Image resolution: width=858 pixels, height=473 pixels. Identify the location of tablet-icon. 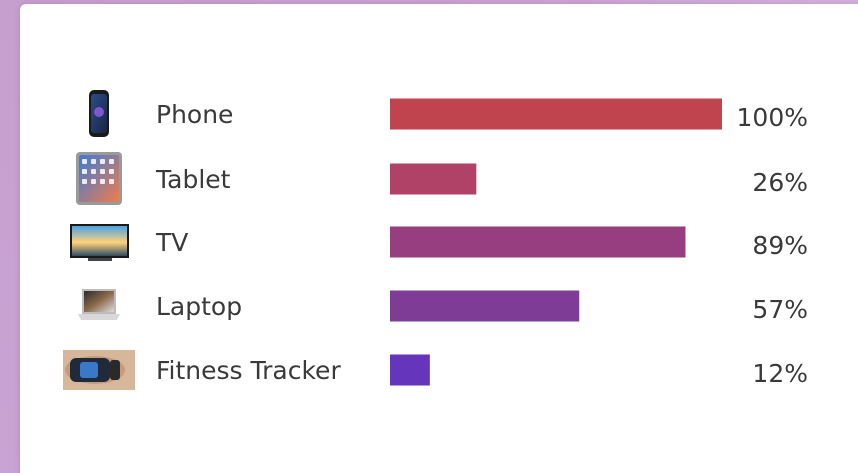
(99, 178).